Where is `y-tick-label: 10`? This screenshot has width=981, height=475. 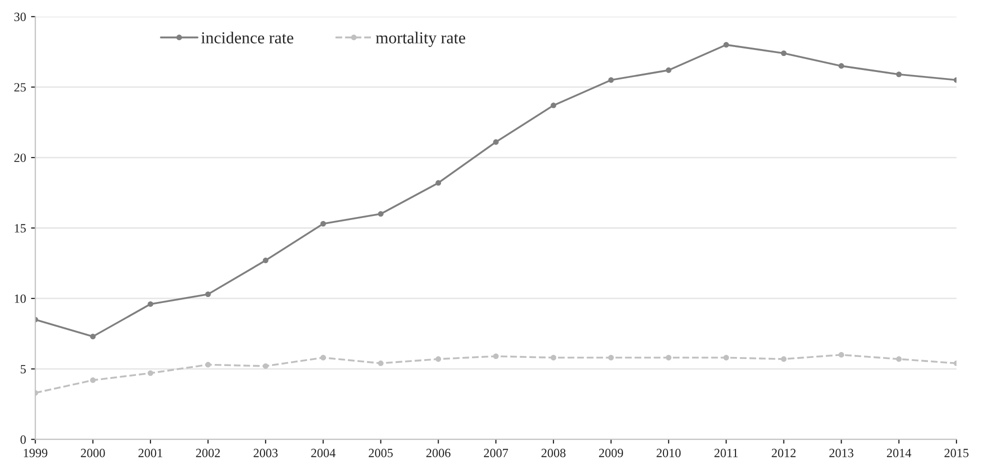
y-tick-label: 10 is located at coordinates (20, 298).